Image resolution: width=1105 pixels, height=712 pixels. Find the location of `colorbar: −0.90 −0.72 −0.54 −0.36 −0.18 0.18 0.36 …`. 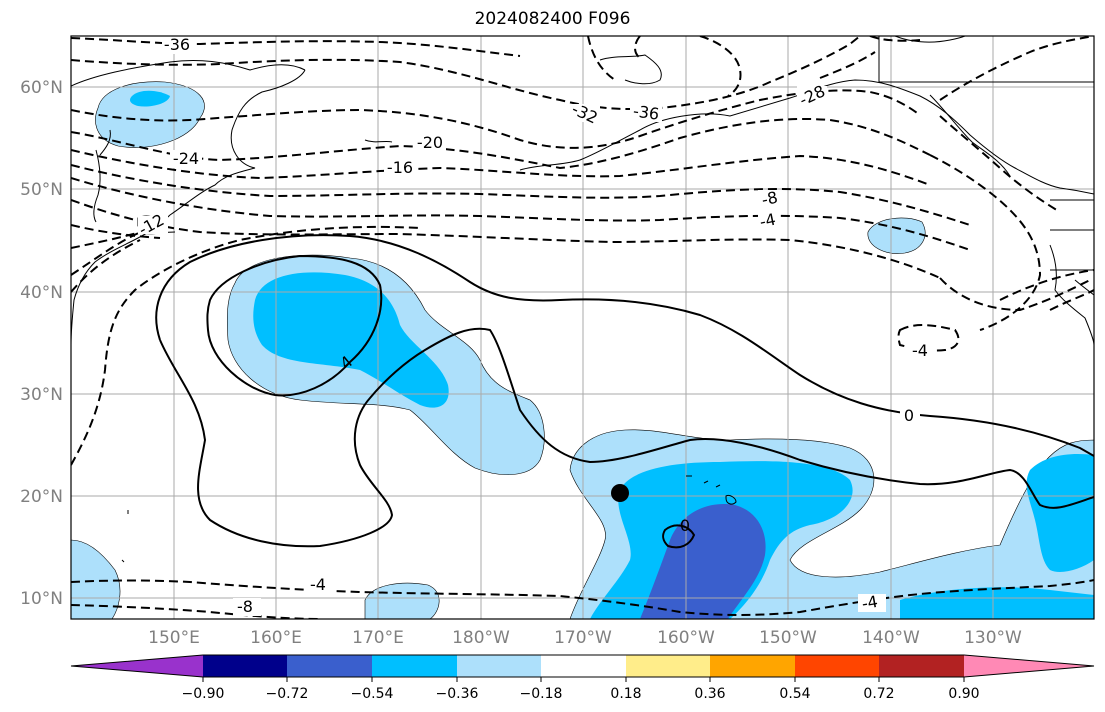

colorbar: −0.90 −0.72 −0.54 −0.36 −0.18 0.18 0.36 … is located at coordinates (582, 678).